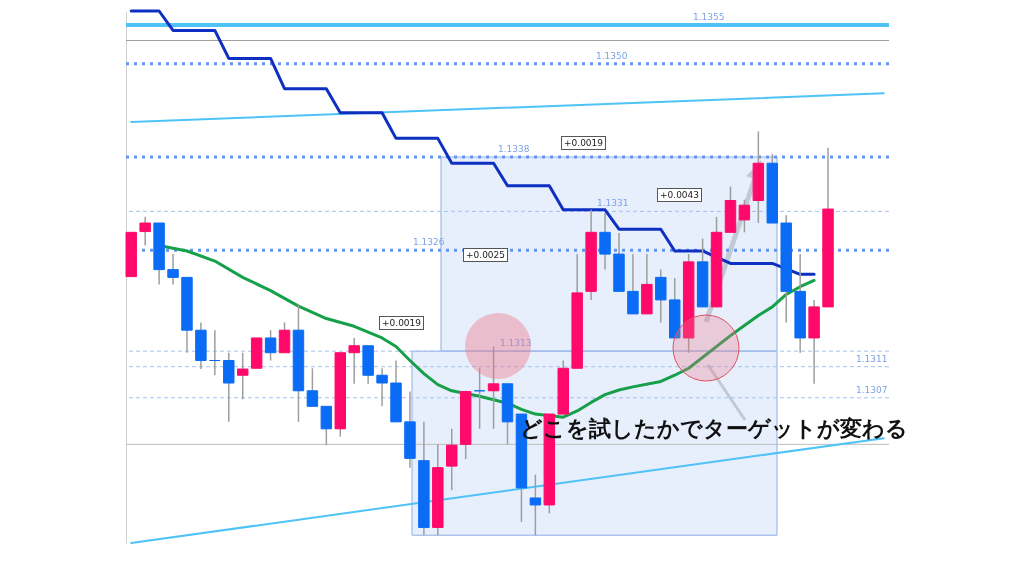 This screenshot has width=1024, height=576. What do you see at coordinates (613, 203) in the screenshot?
I see `ref-line-label: 1.1331` at bounding box center [613, 203].